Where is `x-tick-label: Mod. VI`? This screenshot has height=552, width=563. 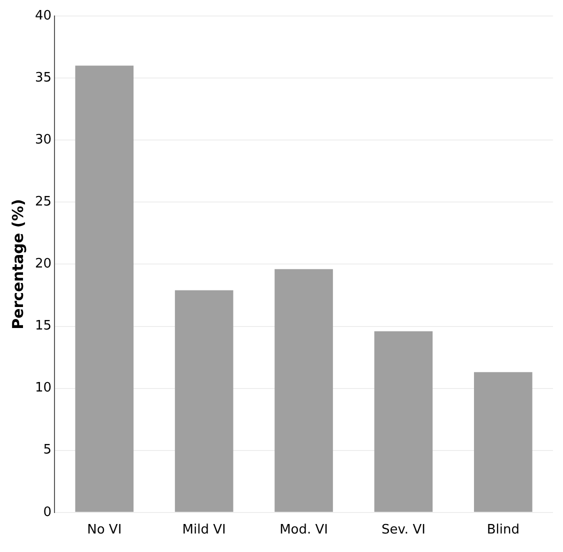 x-tick-label: Mod. VI is located at coordinates (304, 530).